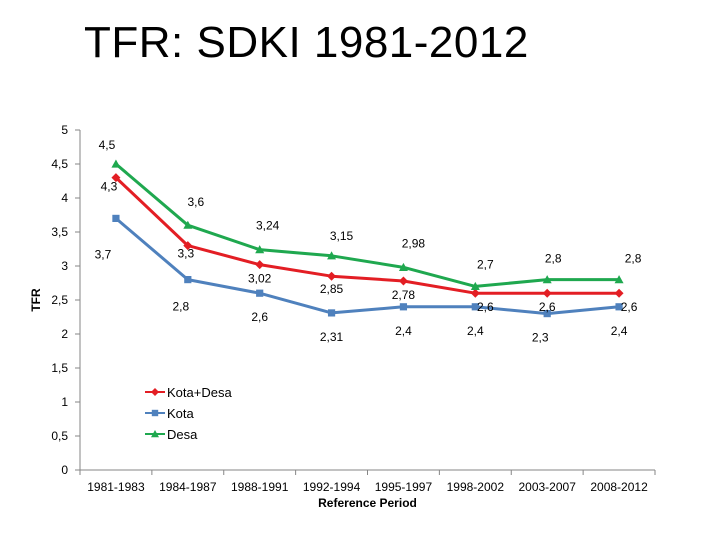  I want to click on data-label: 3,7, so click(103, 254).